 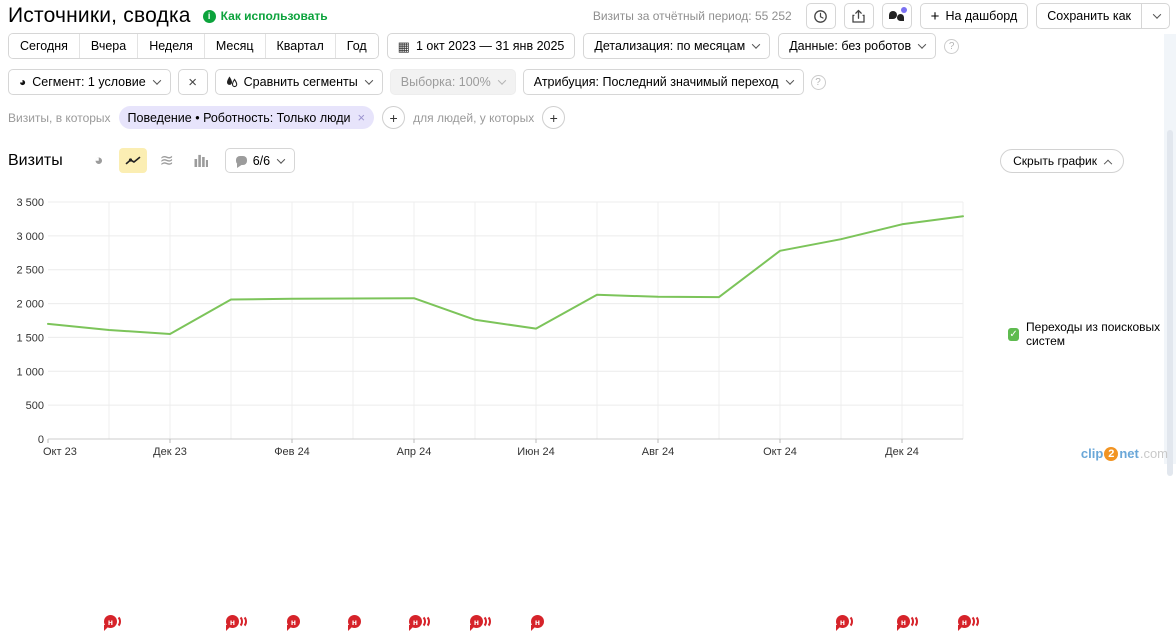 What do you see at coordinates (850, 46) in the screenshot?
I see `data-mode-label: Данные: без роботов` at bounding box center [850, 46].